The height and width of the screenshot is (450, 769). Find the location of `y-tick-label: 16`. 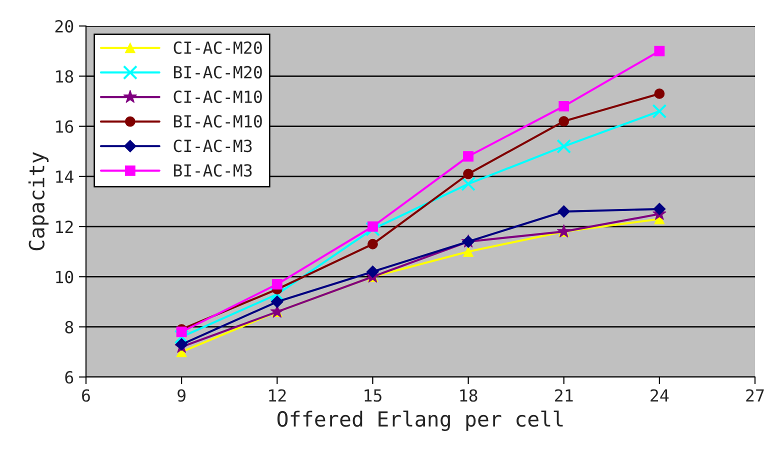

y-tick-label: 16 is located at coordinates (65, 126).